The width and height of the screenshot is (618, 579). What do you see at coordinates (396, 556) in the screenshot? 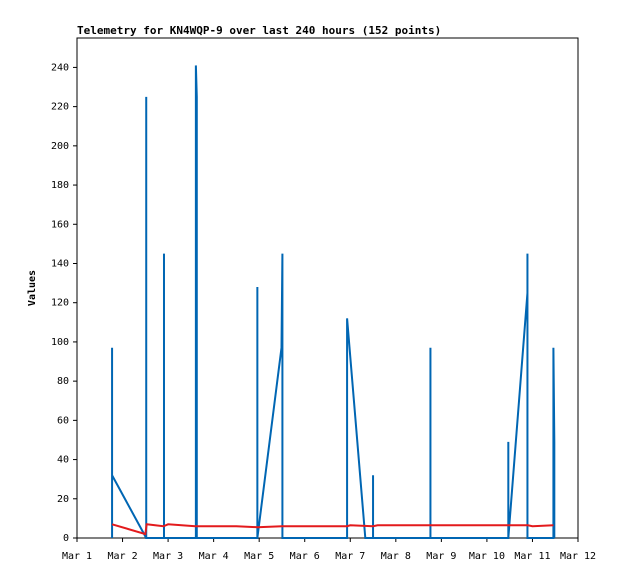
I see `x-tick-label: Mar 8` at bounding box center [396, 556].